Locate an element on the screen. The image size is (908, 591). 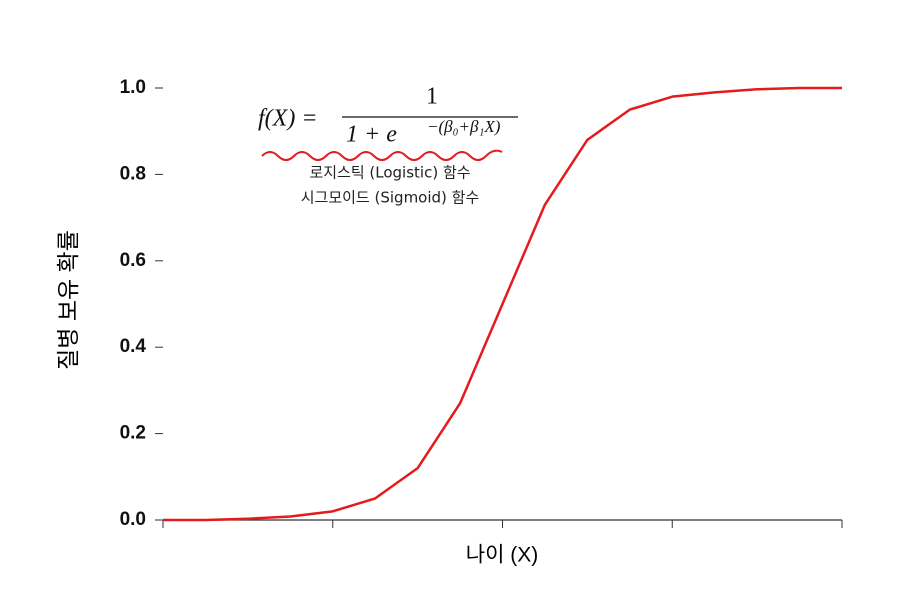
y-tick-label: 1.0 is located at coordinates (133, 87).